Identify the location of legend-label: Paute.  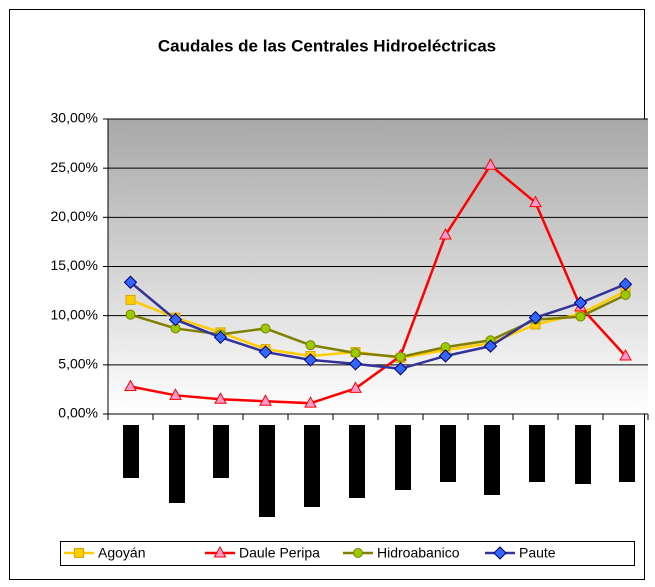
(537, 553).